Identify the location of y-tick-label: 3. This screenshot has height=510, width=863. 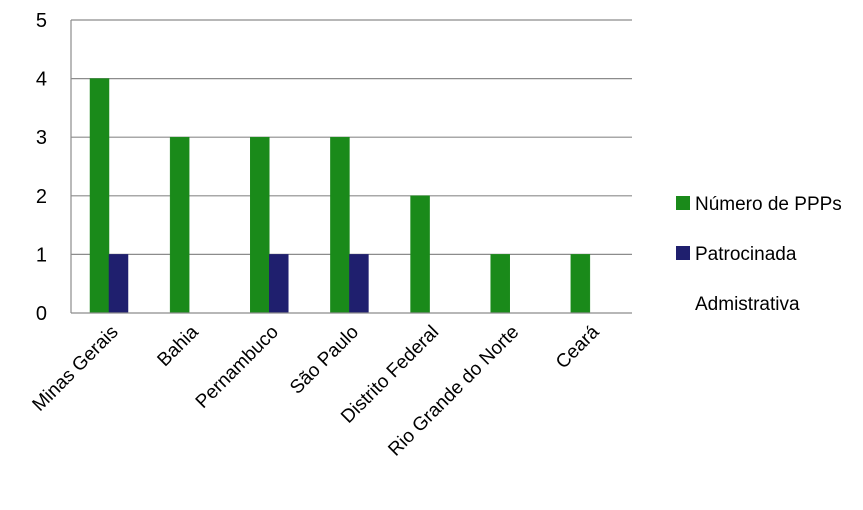
(41, 138).